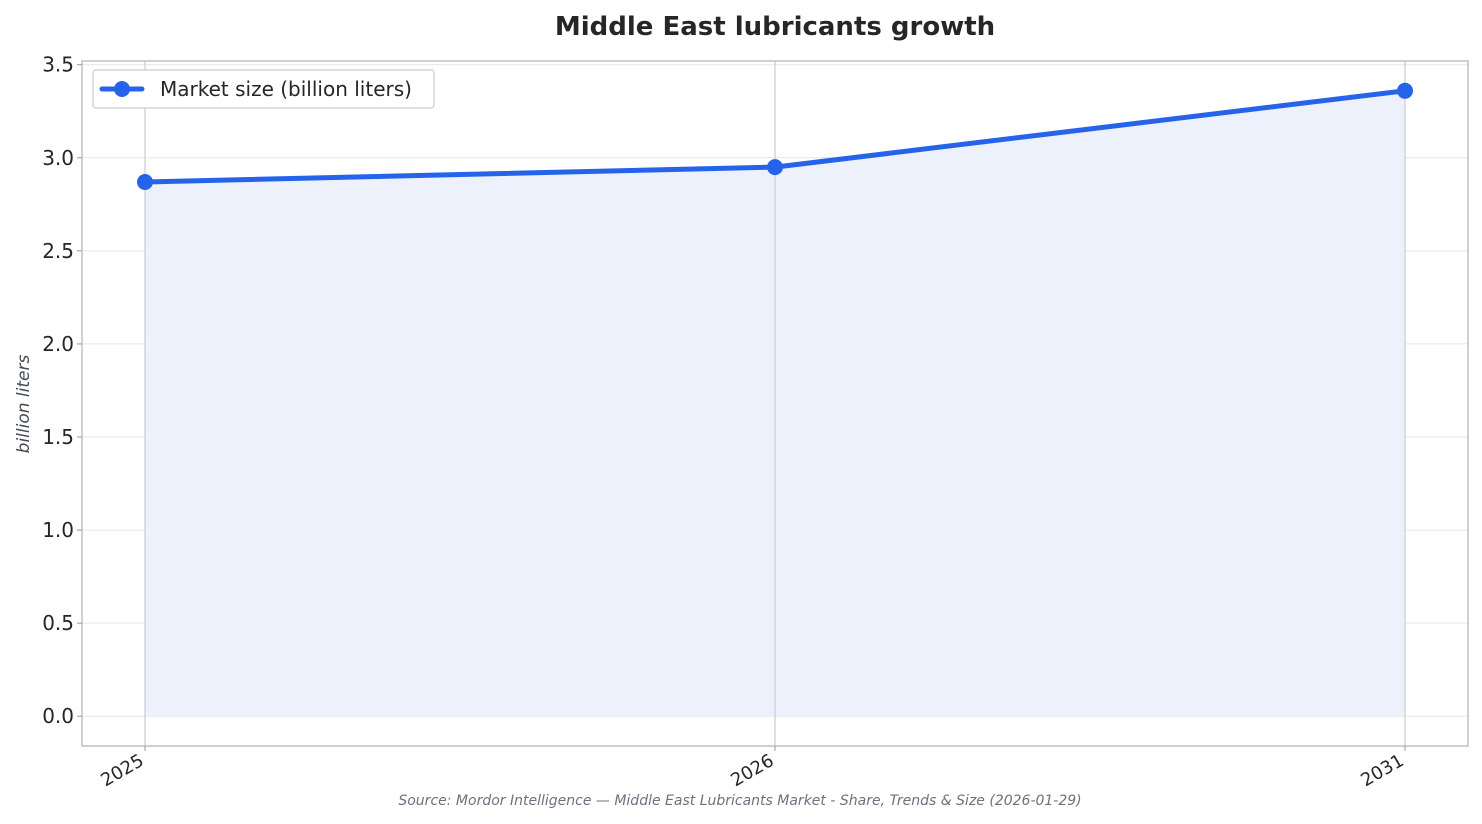 The width and height of the screenshot is (1482, 824). What do you see at coordinates (62, 390) in the screenshot?
I see `y-axis-ticks: 0.0 0.5 1.0 1.5 2.0 2.5 3.0 3.5` at bounding box center [62, 390].